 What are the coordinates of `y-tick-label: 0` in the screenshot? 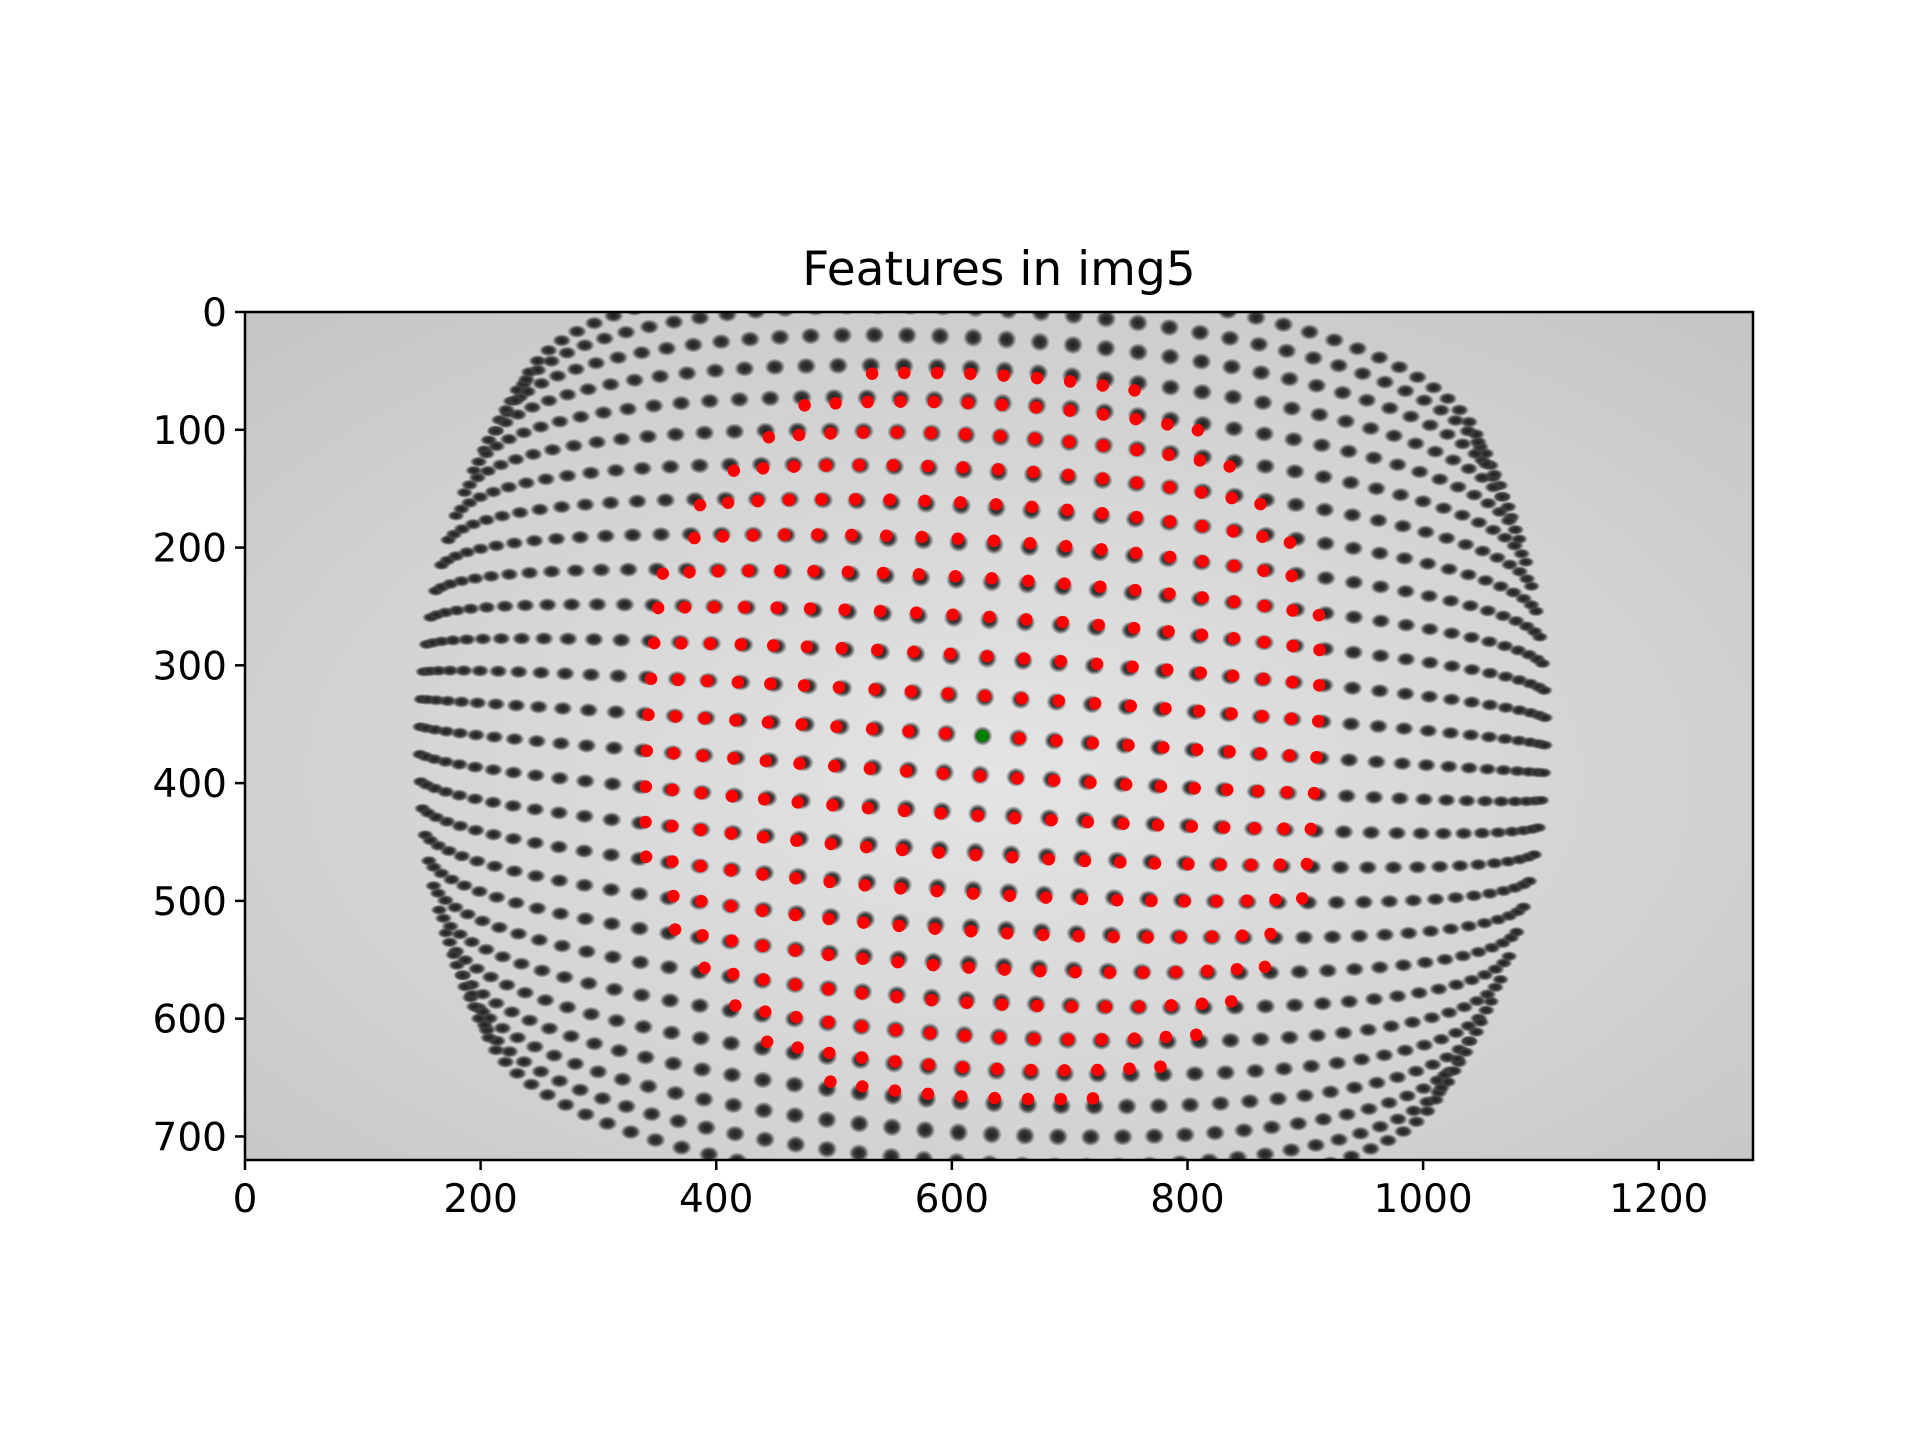 It's located at (214, 313).